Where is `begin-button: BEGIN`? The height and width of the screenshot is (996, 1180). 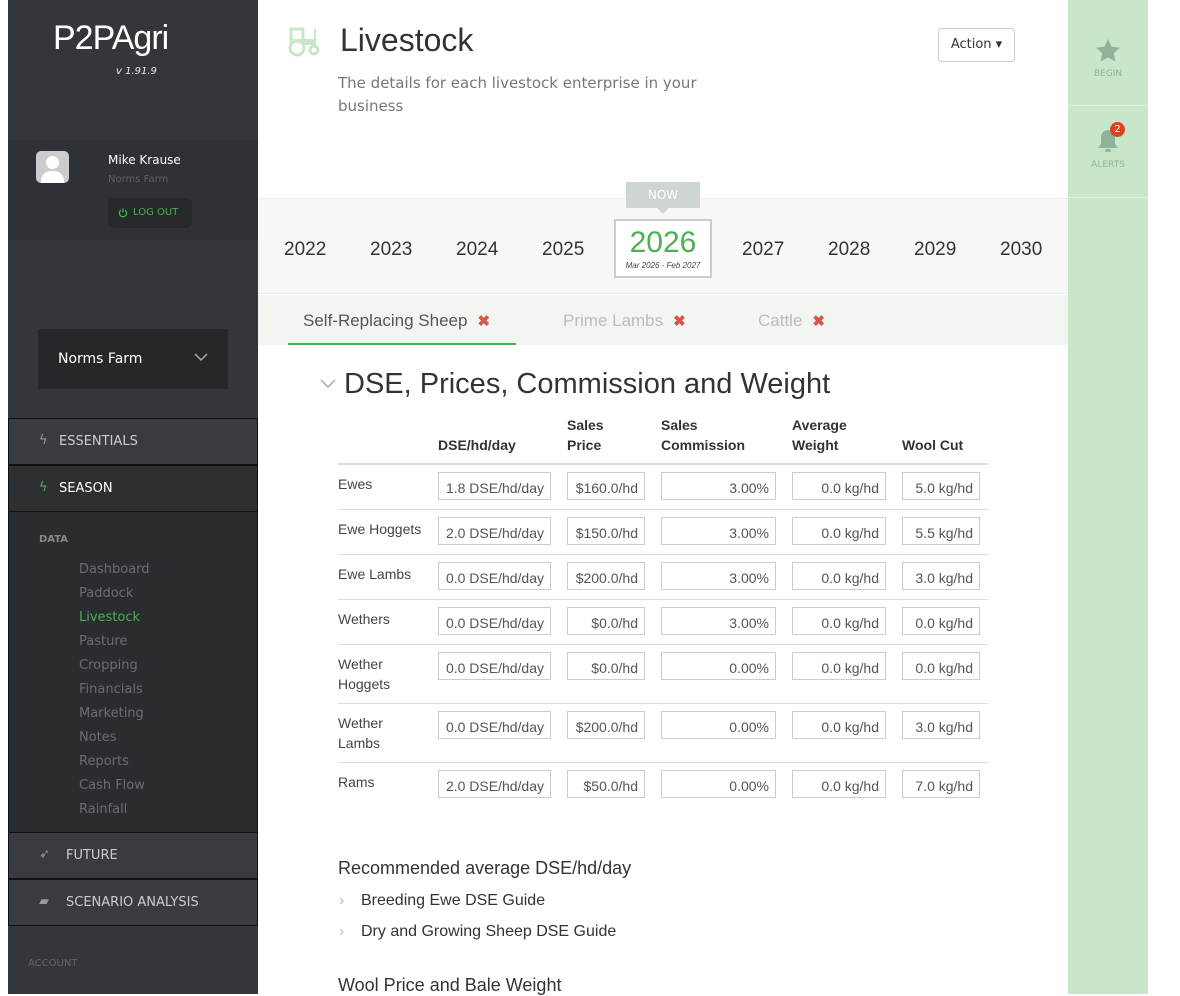
begin-button: BEGIN is located at coordinates (1108, 60).